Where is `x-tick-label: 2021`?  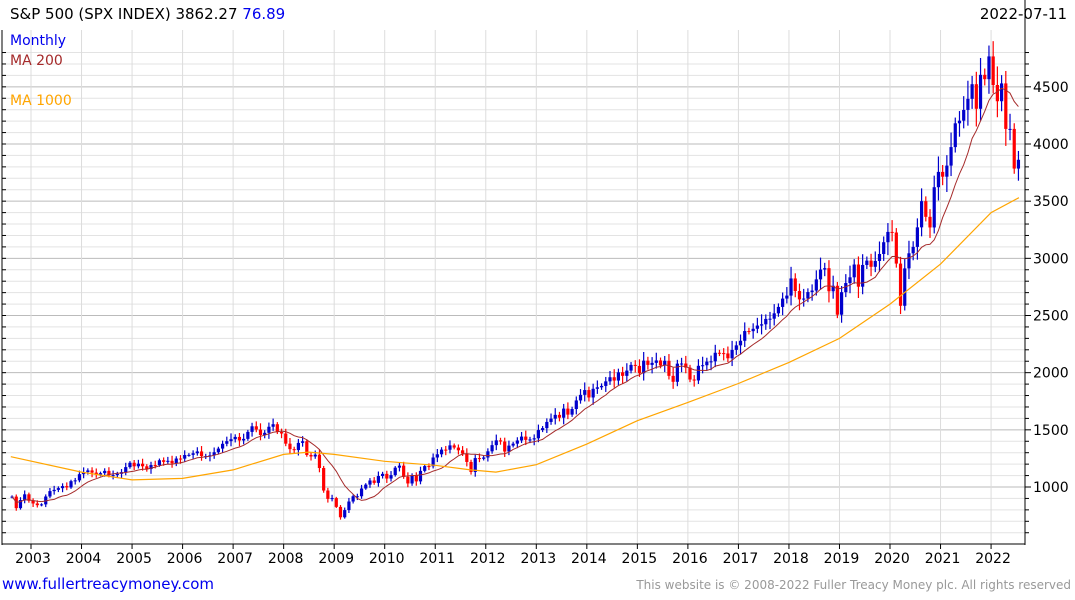 x-tick-label: 2021 is located at coordinates (943, 559).